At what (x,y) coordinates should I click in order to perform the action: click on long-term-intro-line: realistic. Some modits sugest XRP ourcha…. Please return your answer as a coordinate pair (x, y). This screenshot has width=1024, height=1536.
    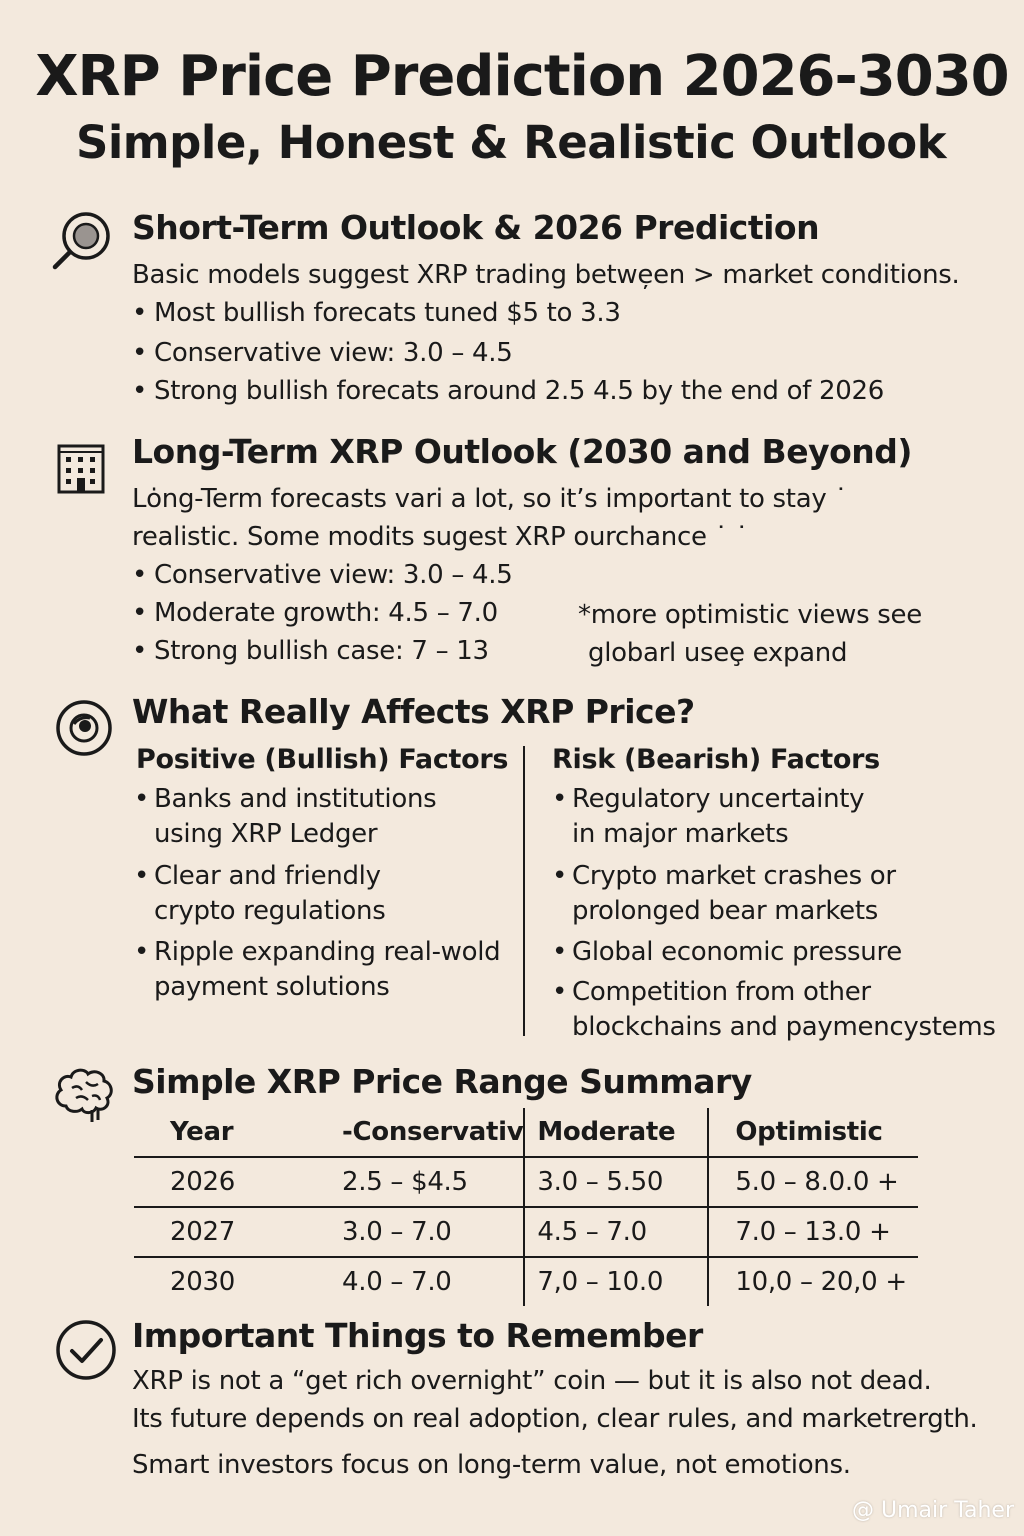
    Looking at the image, I should click on (440, 537).